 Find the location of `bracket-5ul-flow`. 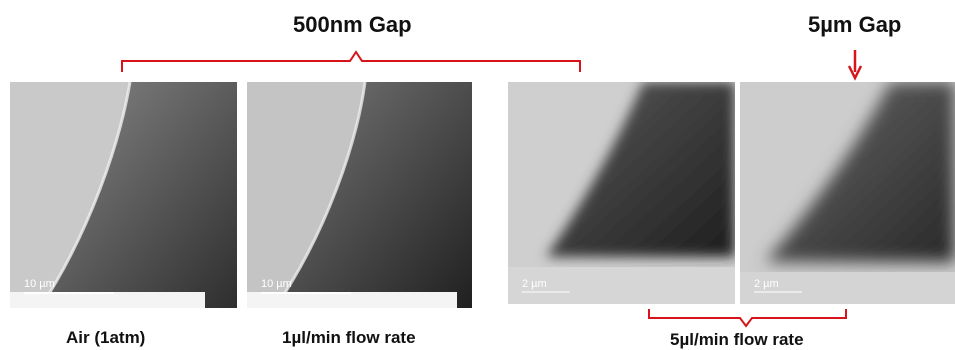

bracket-5ul-flow is located at coordinates (747, 318).